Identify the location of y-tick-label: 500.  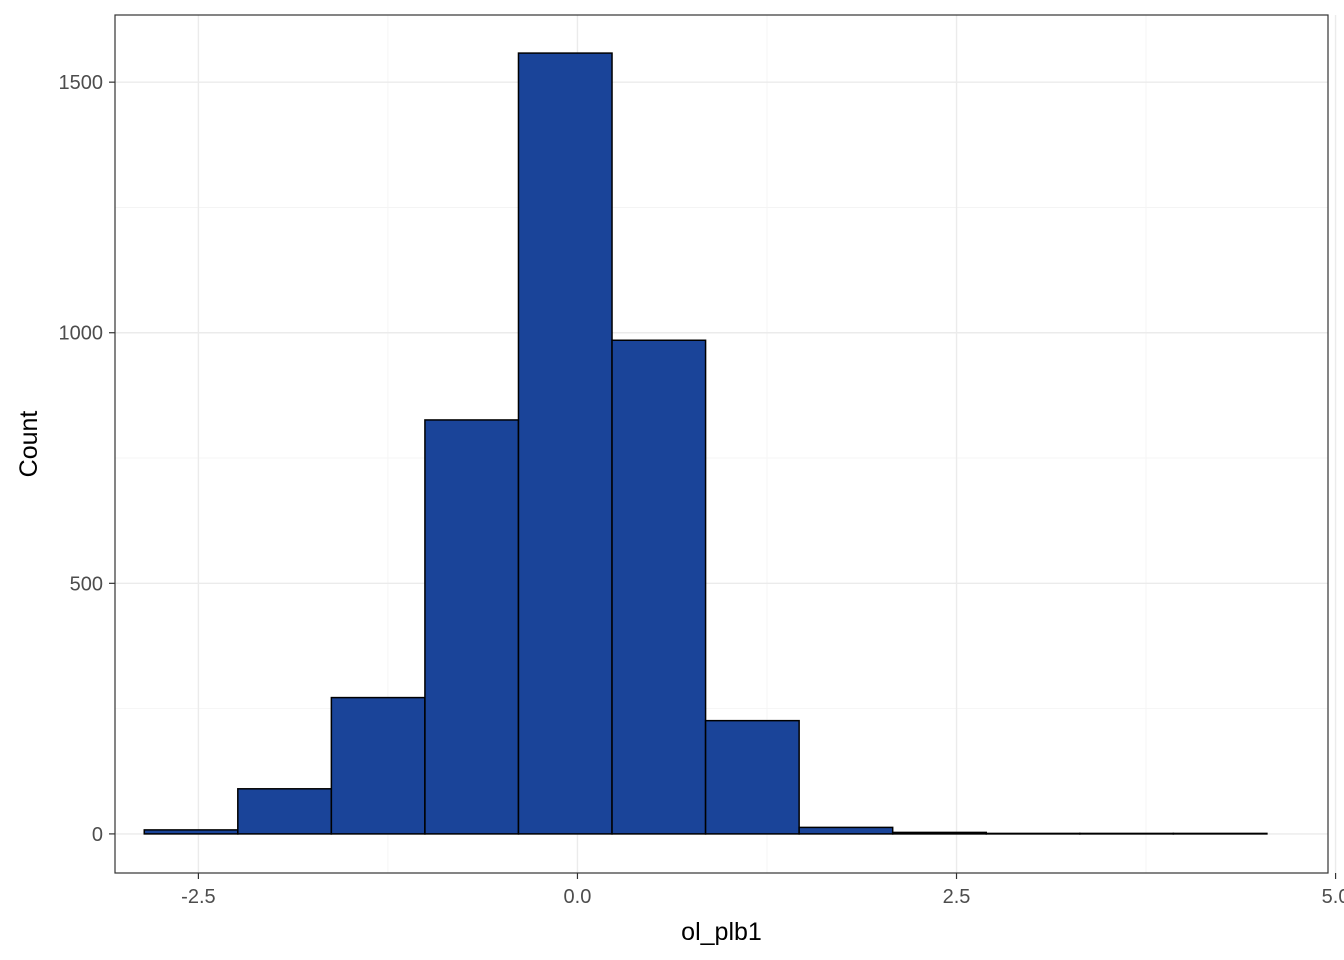
(86, 584).